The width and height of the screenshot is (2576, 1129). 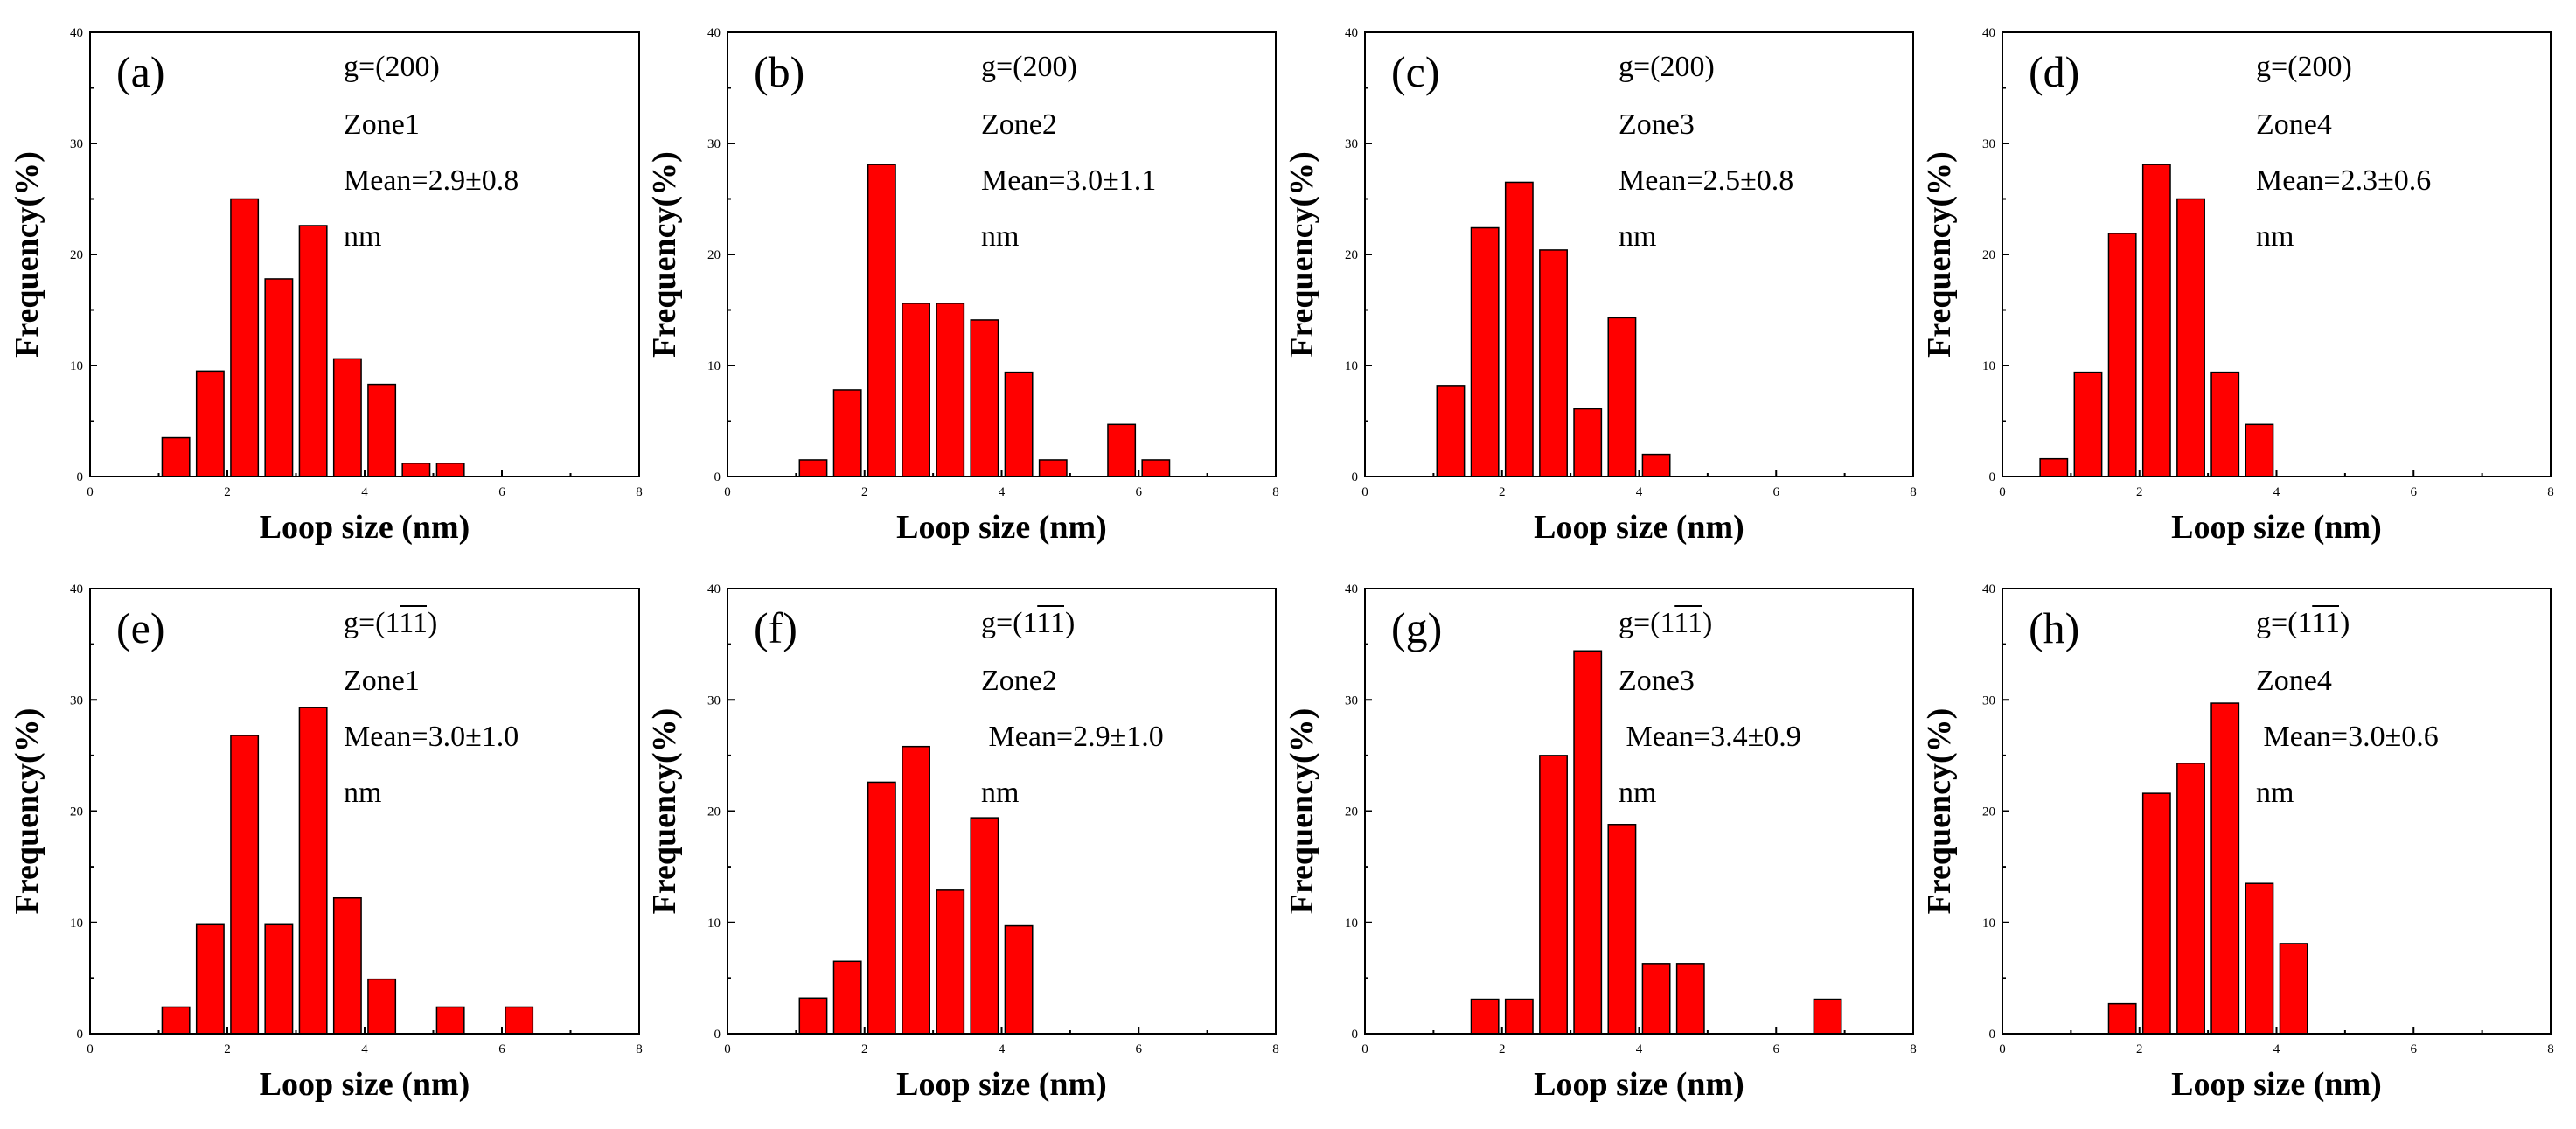 What do you see at coordinates (1988, 366) in the screenshot?
I see `panel-d-ytick-label-1: 10` at bounding box center [1988, 366].